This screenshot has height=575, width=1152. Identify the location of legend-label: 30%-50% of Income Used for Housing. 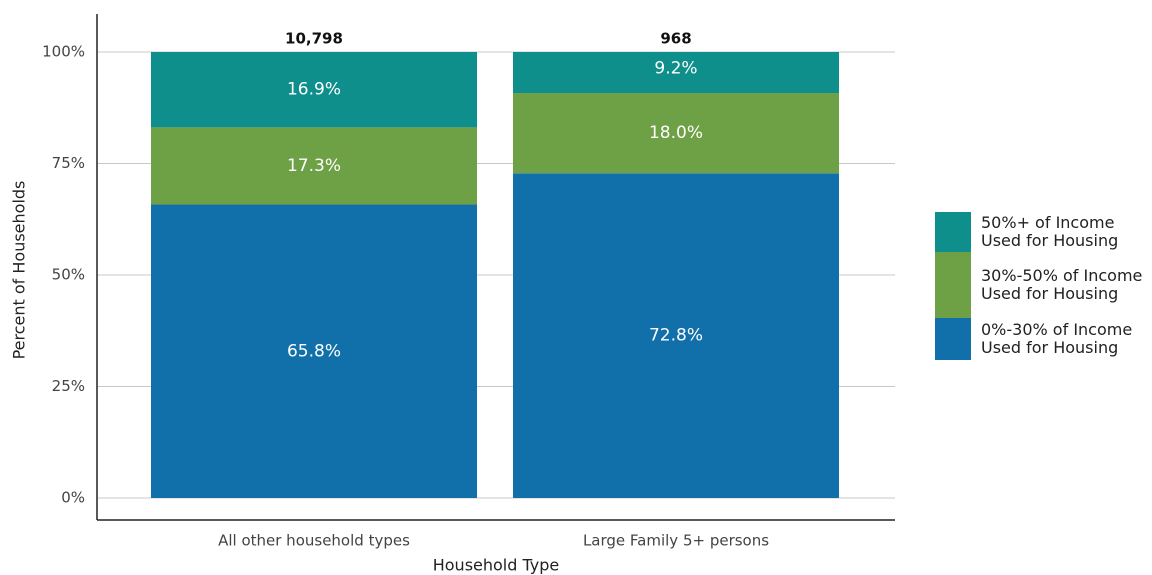
(1062, 284).